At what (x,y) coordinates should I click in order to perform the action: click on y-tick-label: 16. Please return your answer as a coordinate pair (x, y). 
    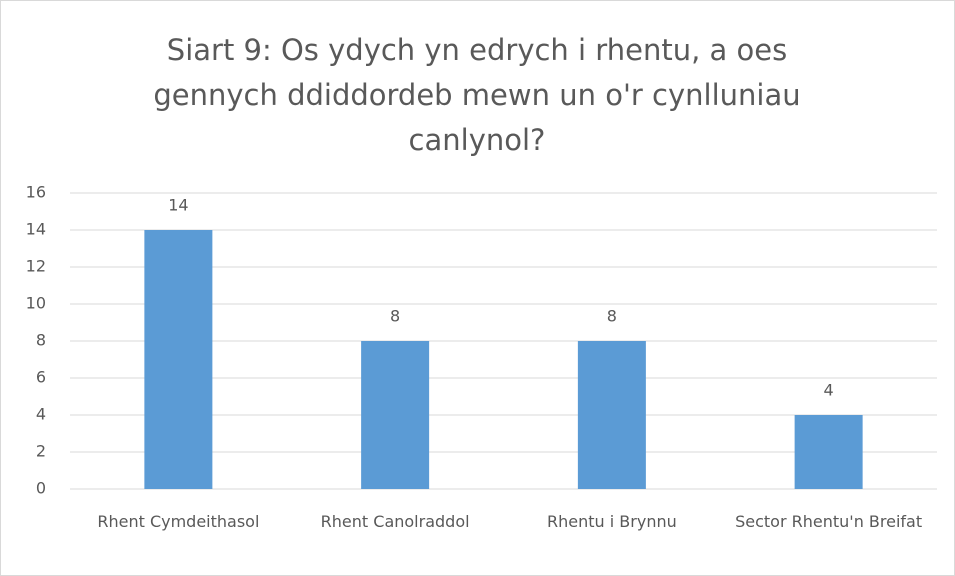
    Looking at the image, I should click on (36, 192).